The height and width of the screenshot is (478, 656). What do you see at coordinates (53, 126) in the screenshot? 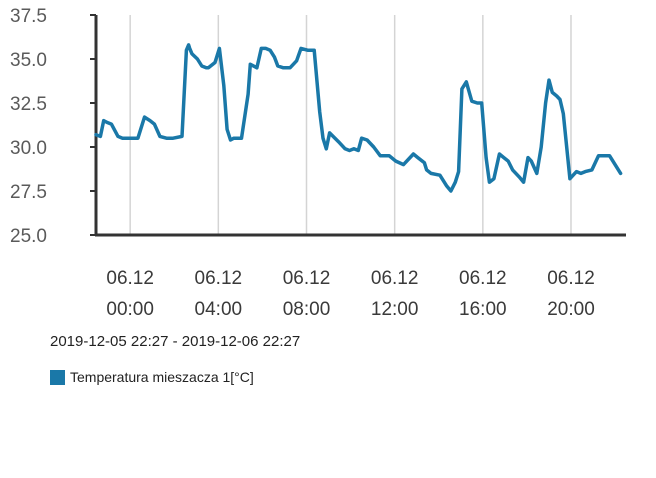
I see `y-axis-tick-labels: 25.0 27.5 30.0 32.5 35.0 37.5` at bounding box center [53, 126].